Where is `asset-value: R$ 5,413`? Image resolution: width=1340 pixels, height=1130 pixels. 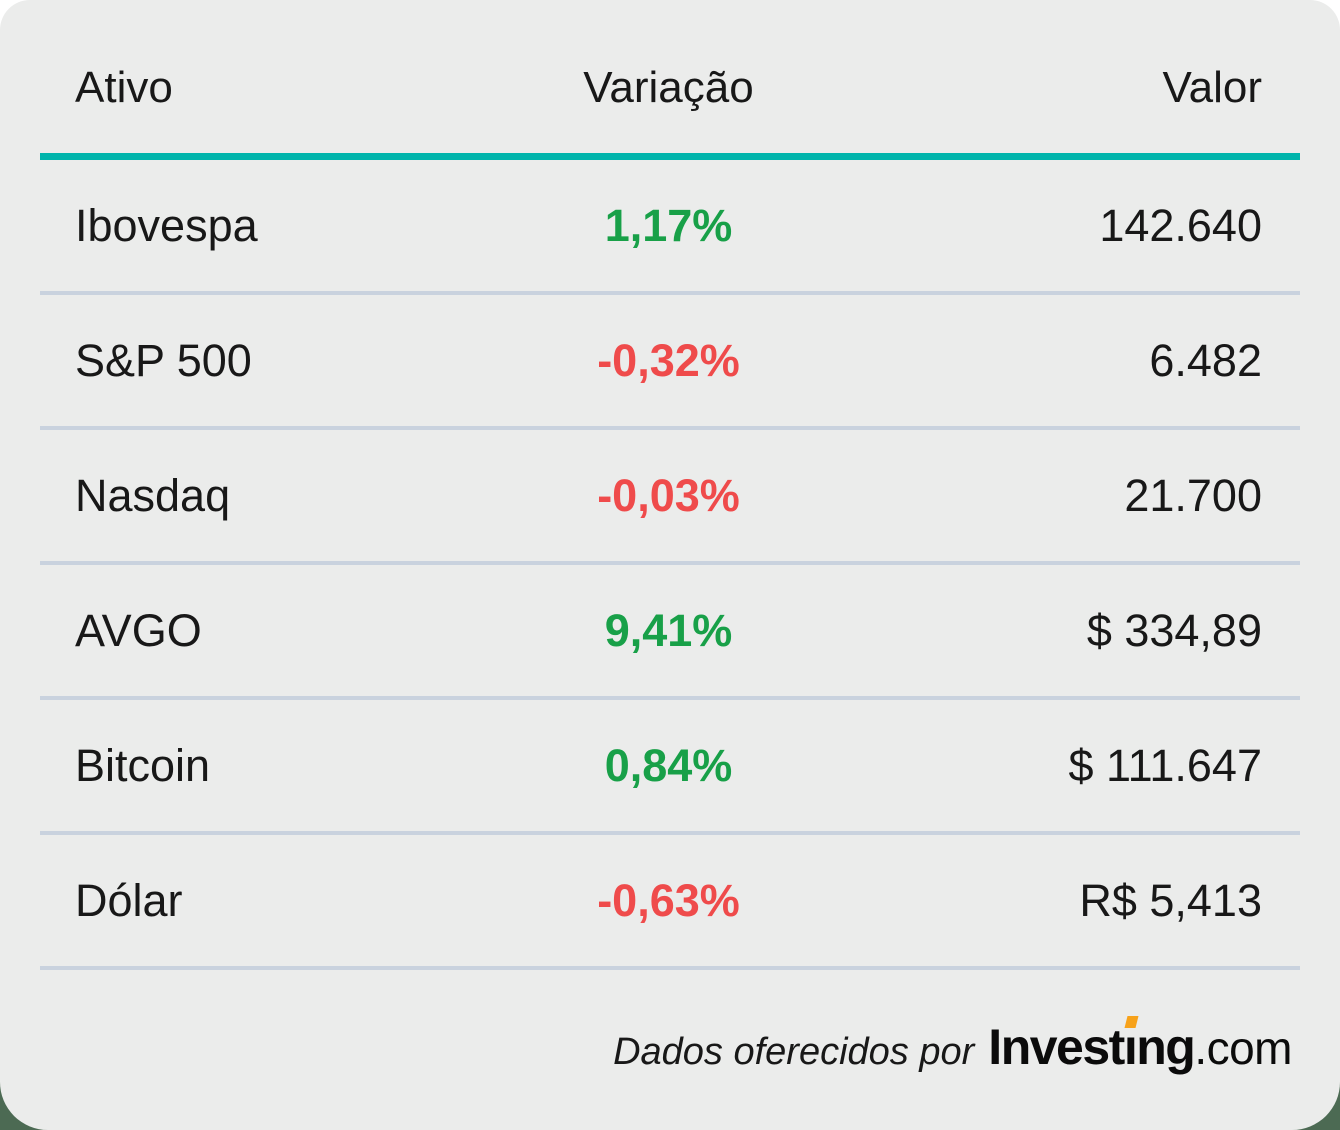 asset-value: R$ 5,413 is located at coordinates (1170, 900).